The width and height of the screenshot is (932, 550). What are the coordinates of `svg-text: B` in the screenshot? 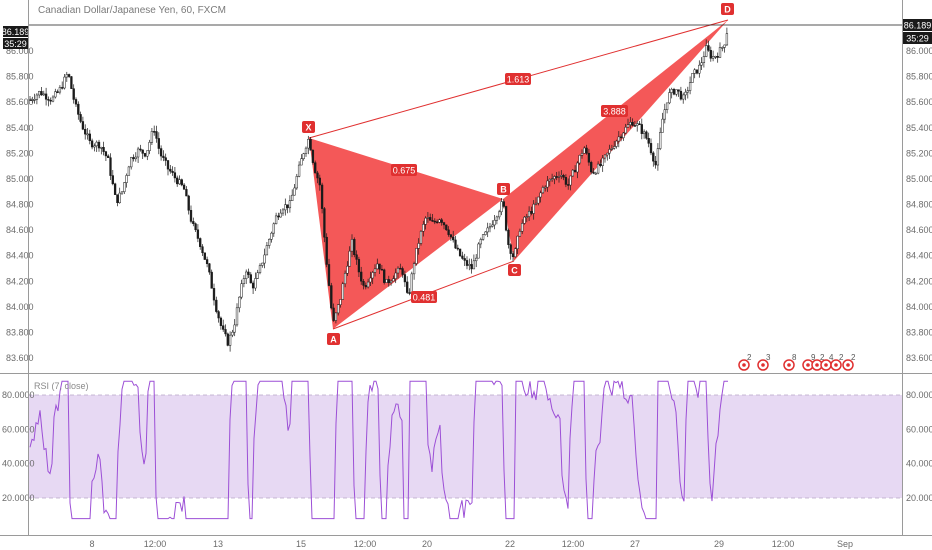 It's located at (503, 190).